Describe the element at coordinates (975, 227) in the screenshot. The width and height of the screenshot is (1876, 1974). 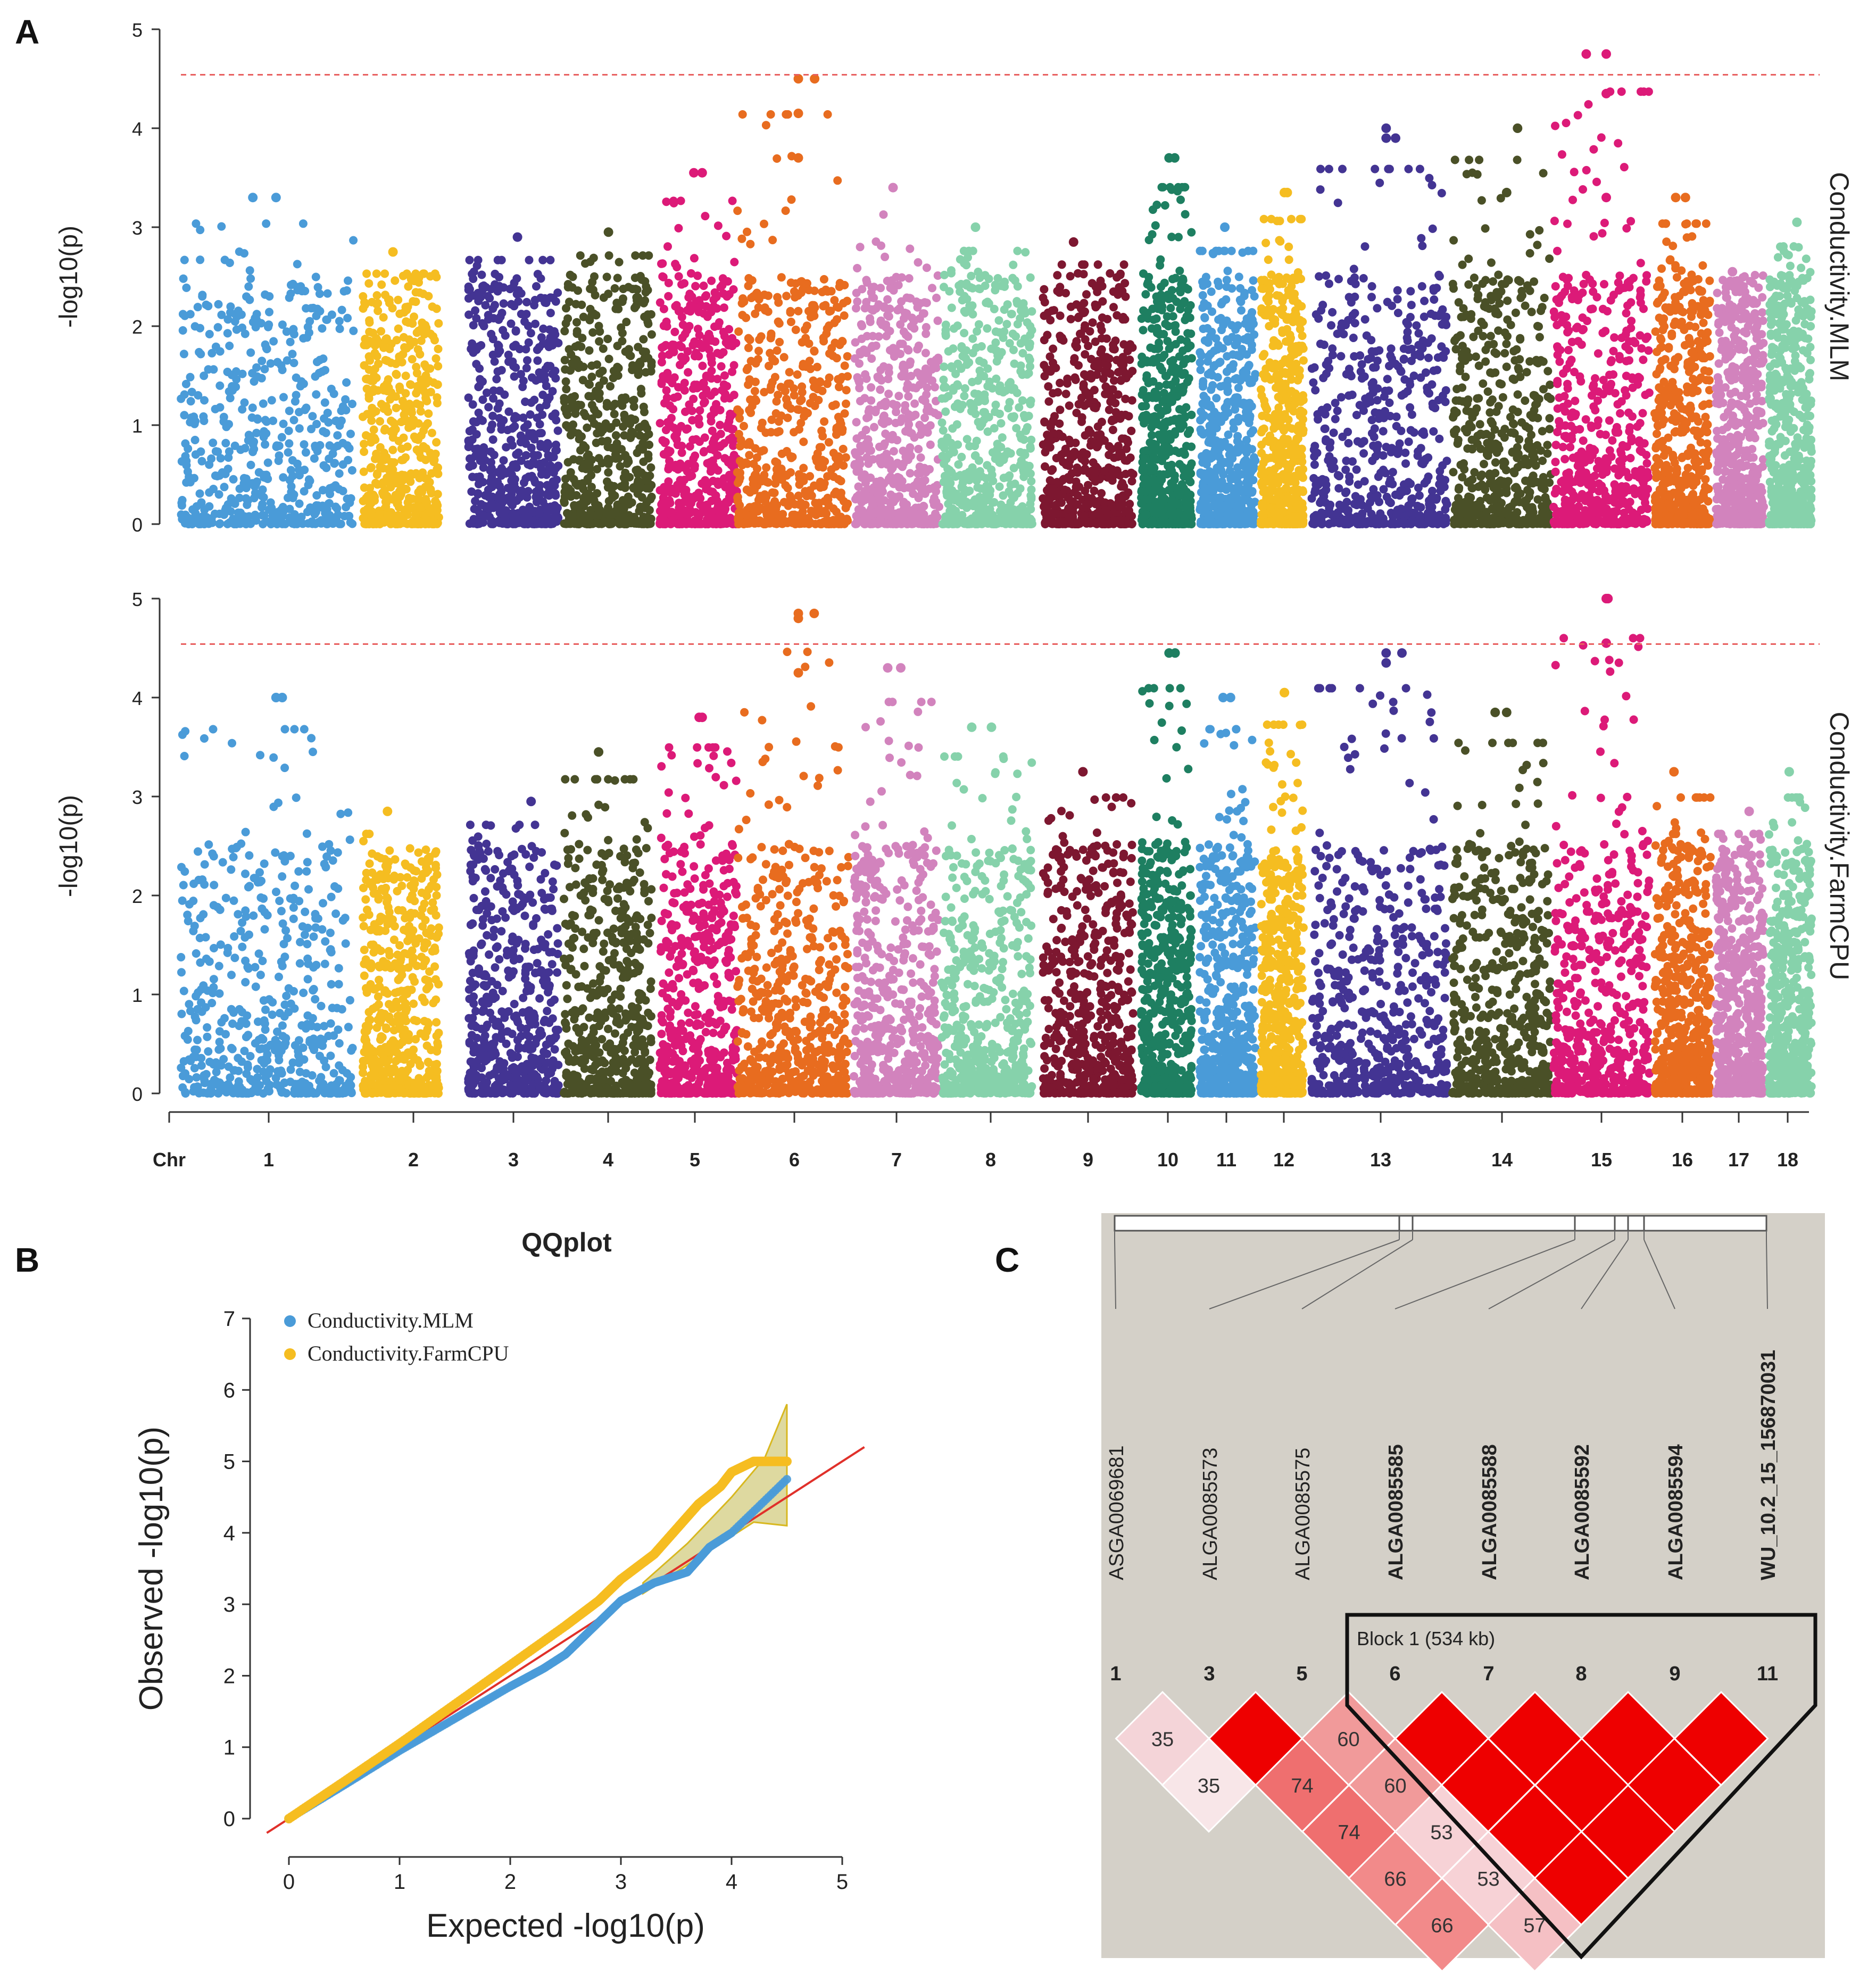
I see `manhattan-peak-point` at that location.